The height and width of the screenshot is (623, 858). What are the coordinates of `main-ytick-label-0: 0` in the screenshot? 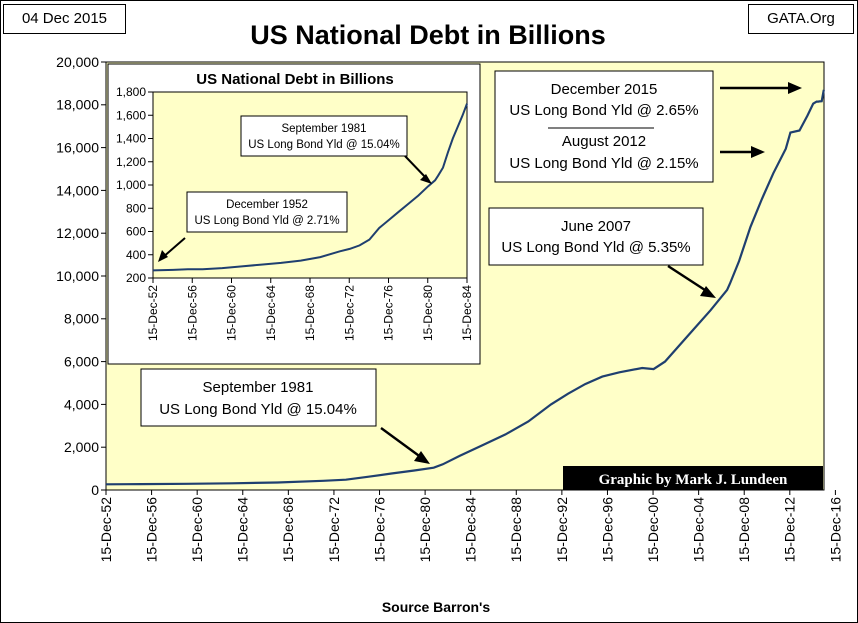 It's located at (95, 490).